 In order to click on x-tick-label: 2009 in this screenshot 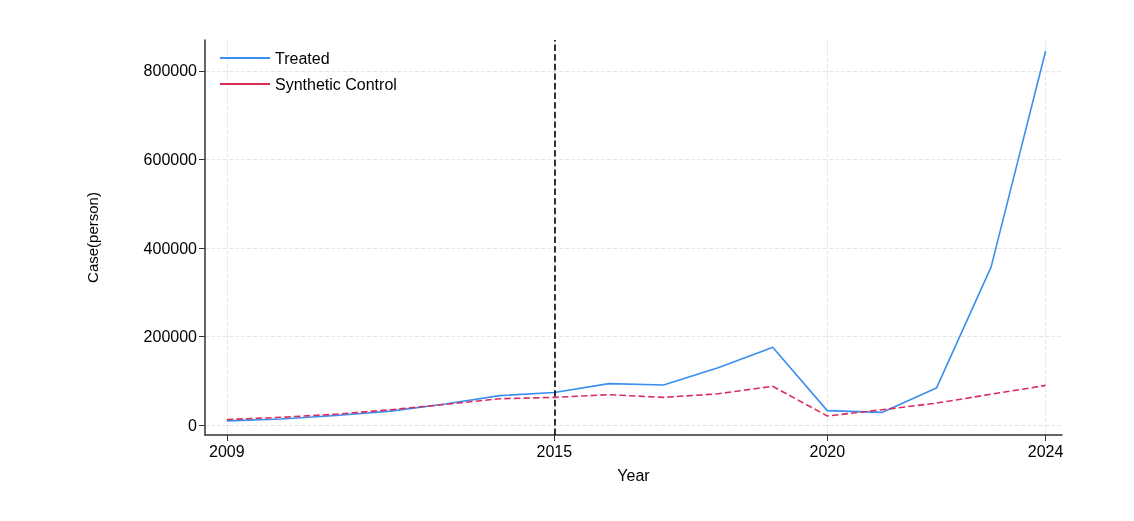, I will do `click(227, 451)`.